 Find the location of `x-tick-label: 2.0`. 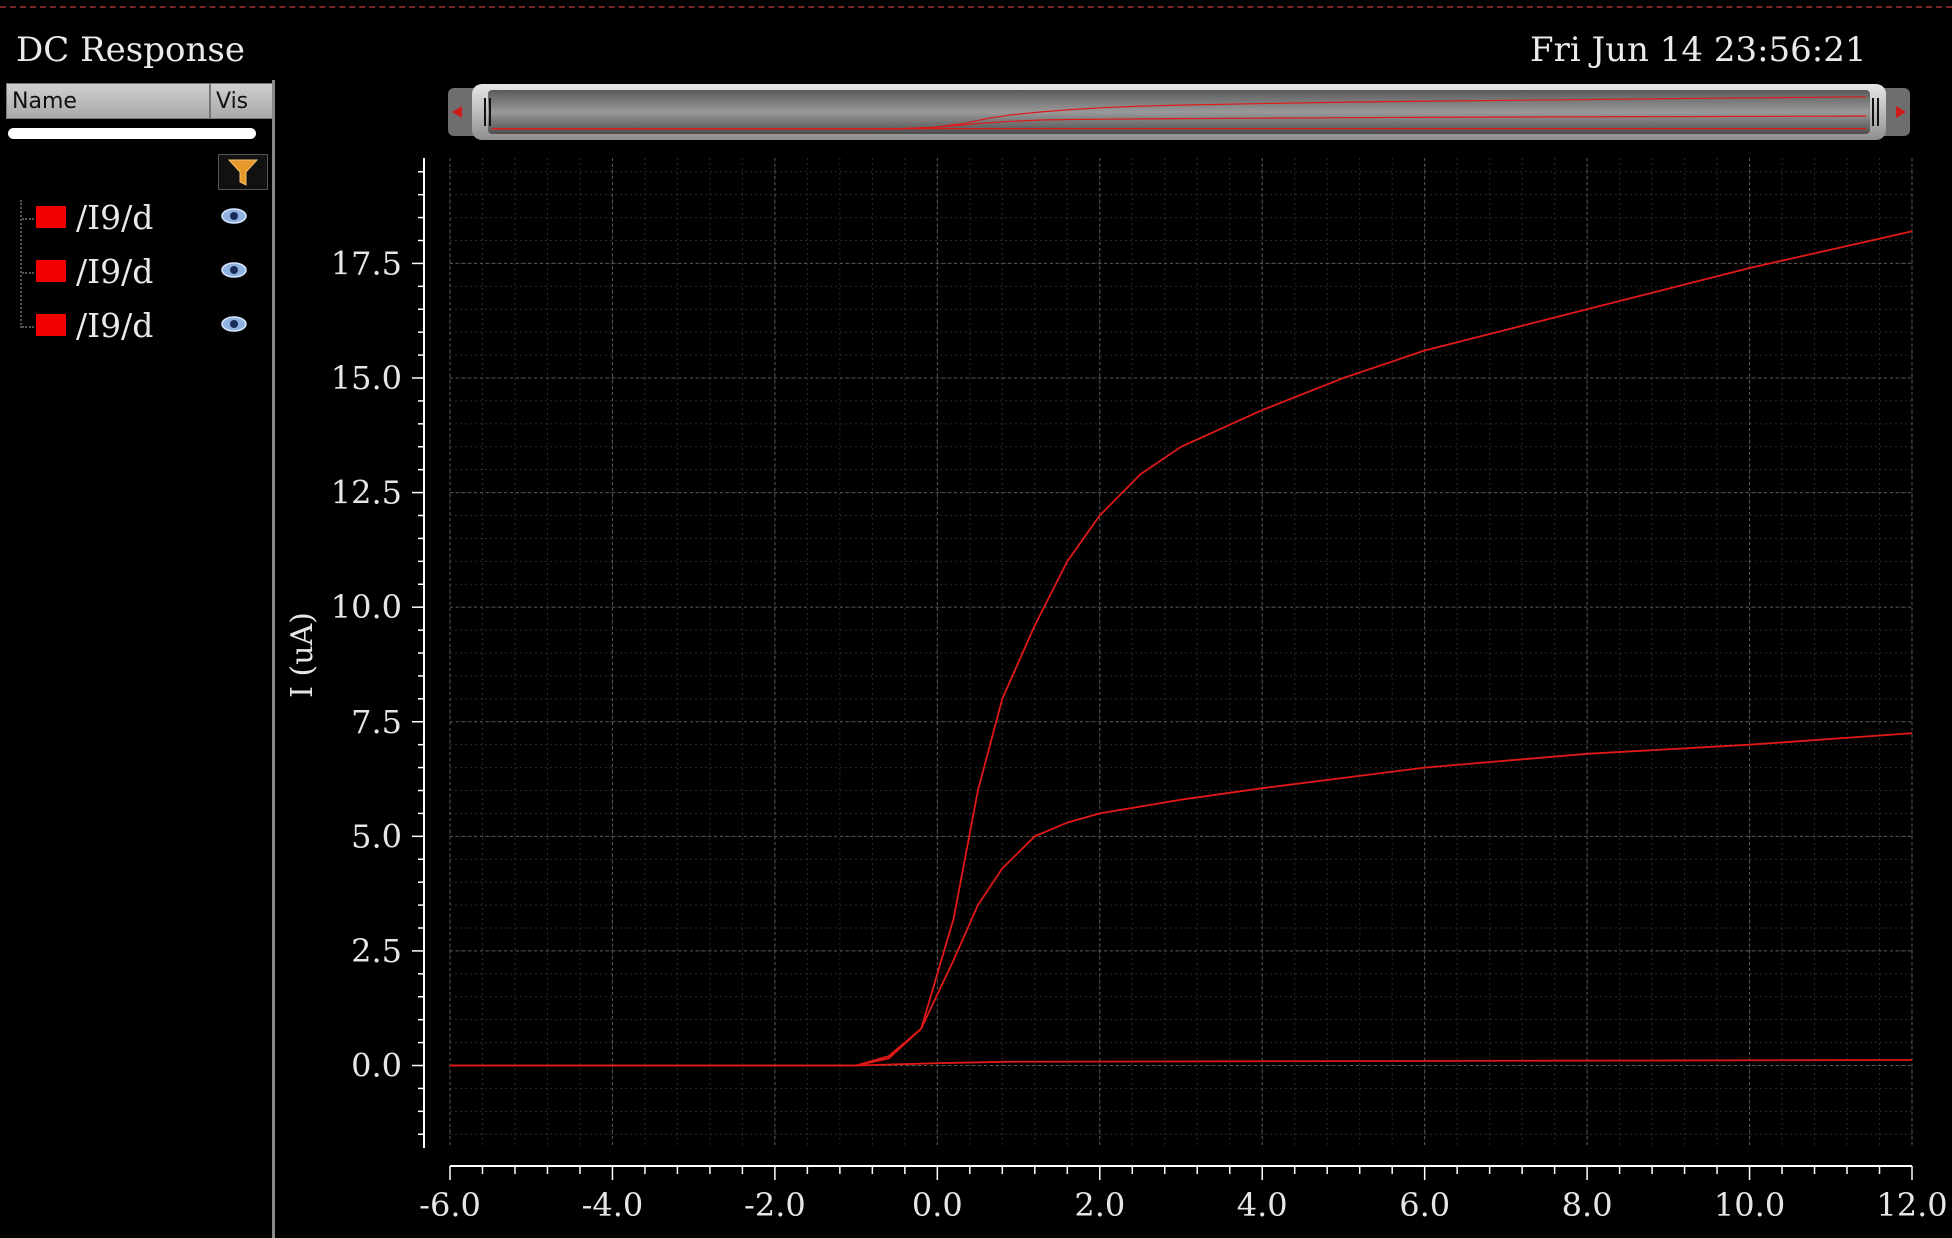

x-tick-label: 2.0 is located at coordinates (1099, 1205).